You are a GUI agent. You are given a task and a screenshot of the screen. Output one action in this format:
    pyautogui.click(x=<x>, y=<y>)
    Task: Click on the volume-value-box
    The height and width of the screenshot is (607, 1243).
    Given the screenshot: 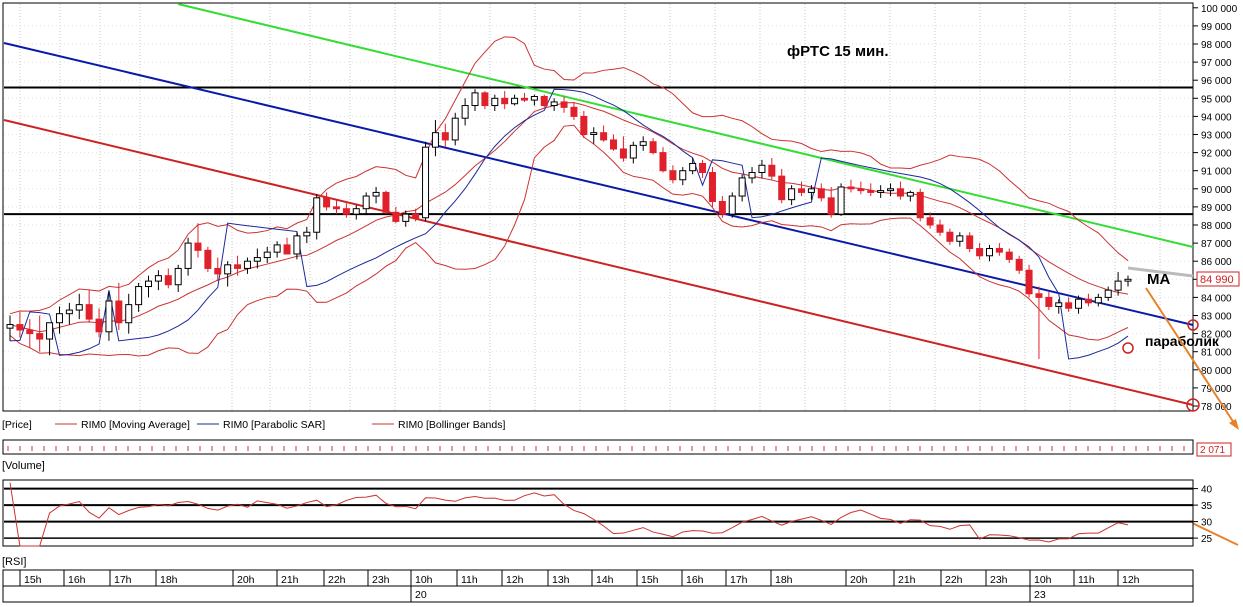 What is the action you would take?
    pyautogui.click(x=1214, y=449)
    